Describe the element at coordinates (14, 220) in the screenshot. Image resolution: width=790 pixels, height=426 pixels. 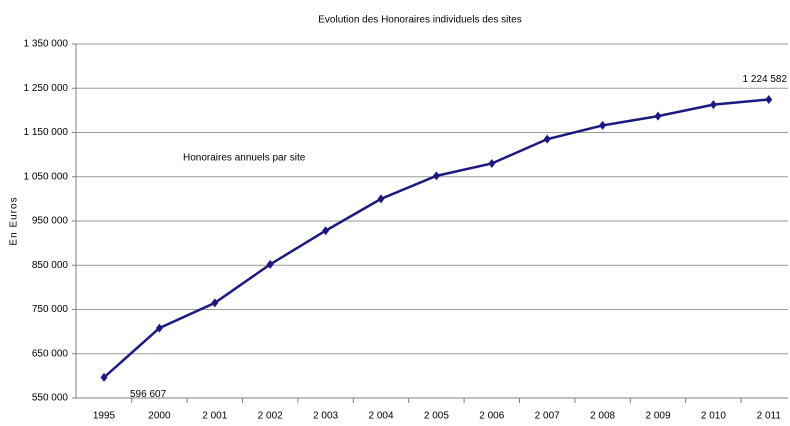
I see `y-axis-label: En Euros` at that location.